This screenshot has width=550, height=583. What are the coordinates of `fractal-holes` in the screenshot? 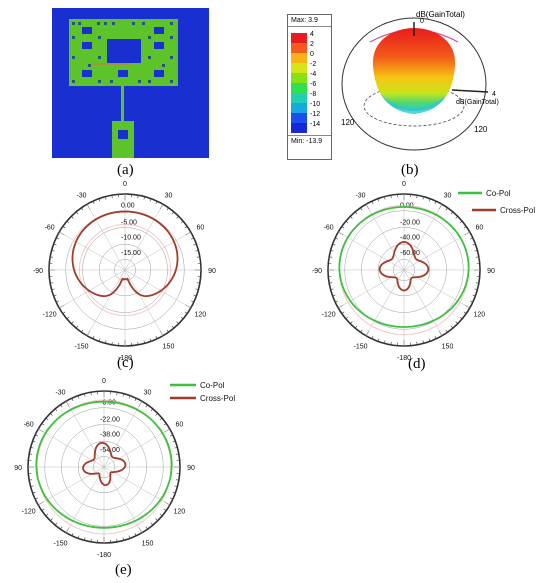 It's located at (123, 52).